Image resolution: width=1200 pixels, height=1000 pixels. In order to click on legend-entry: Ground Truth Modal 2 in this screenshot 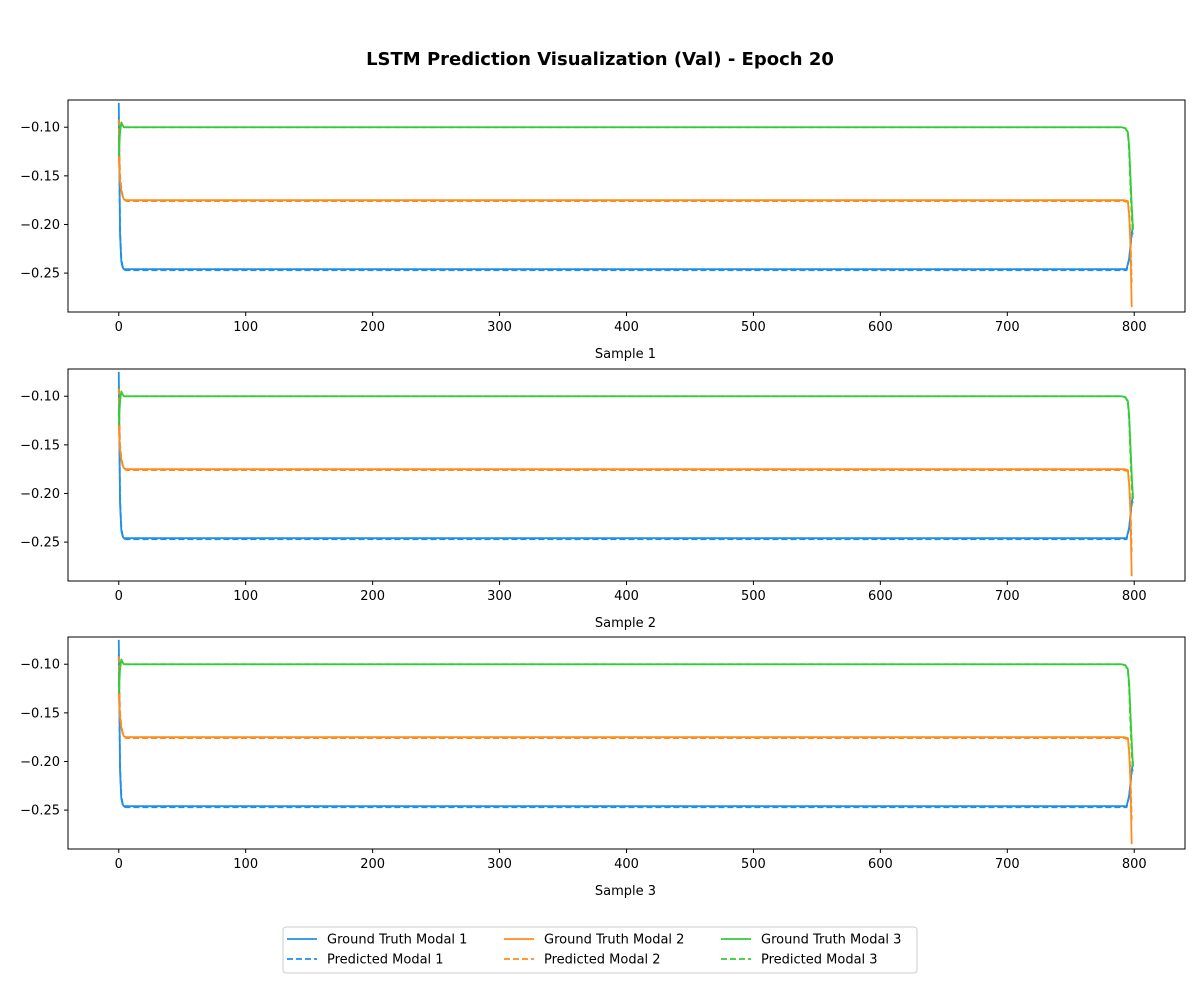, I will do `click(594, 940)`.